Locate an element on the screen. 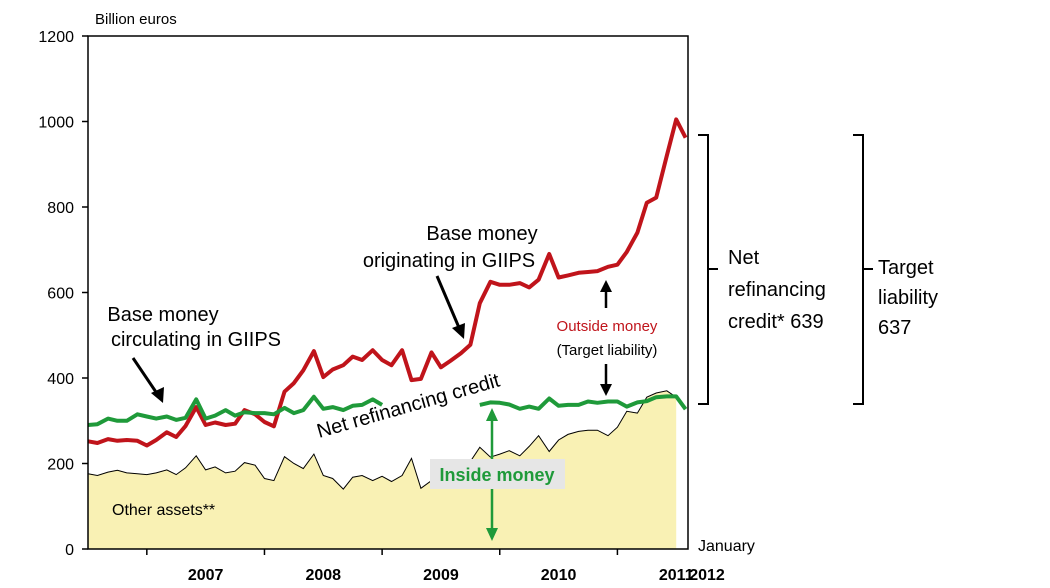 This screenshot has width=1050, height=588. y-tick-label: 800 is located at coordinates (60, 208).